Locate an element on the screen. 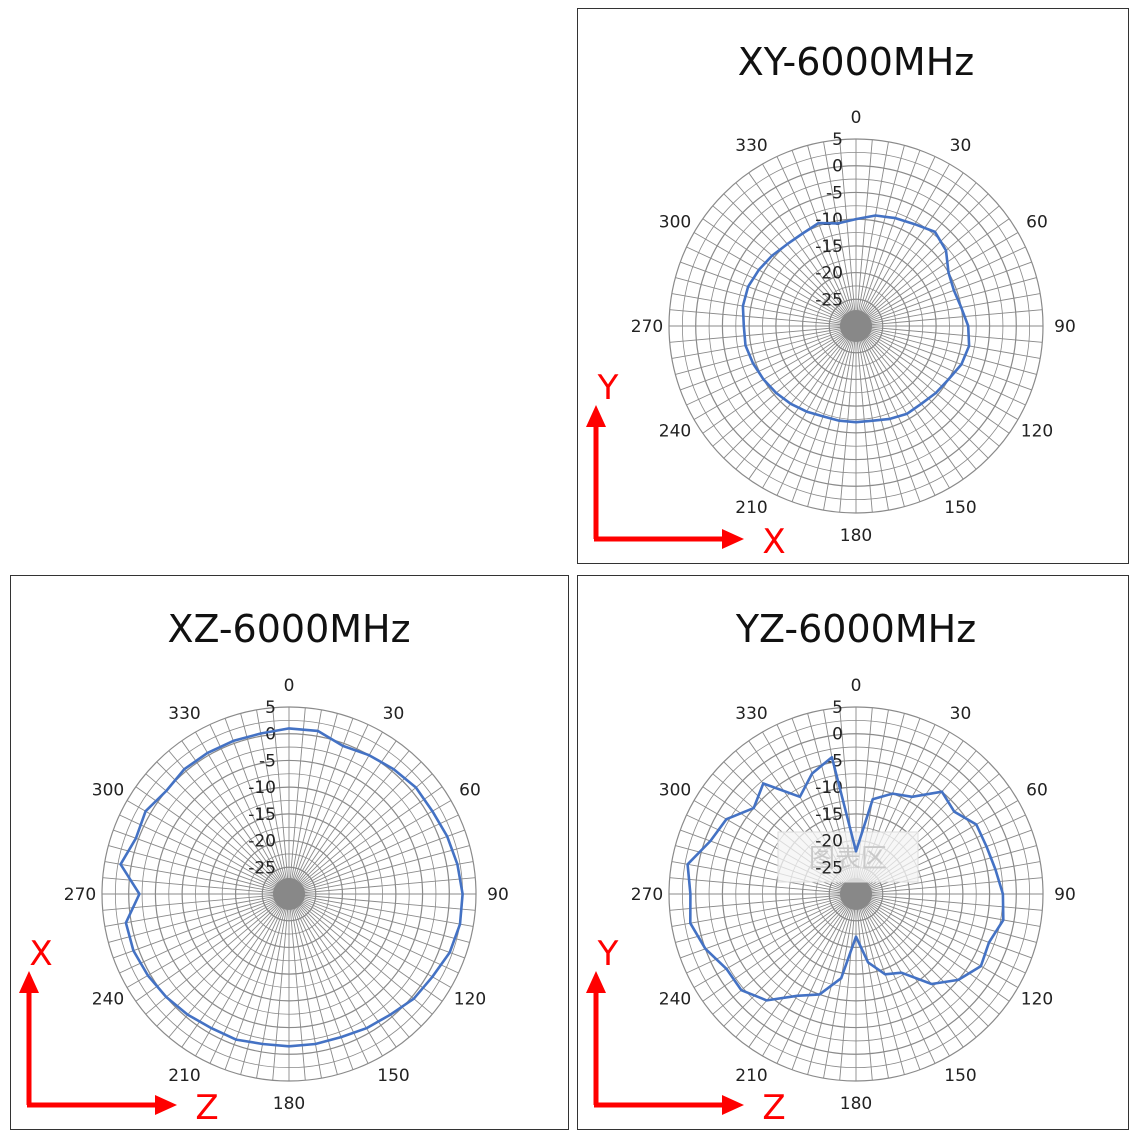 Image resolution: width=1129 pixels, height=1131 pixels. axes-indicator: YX is located at coordinates (686, 465).